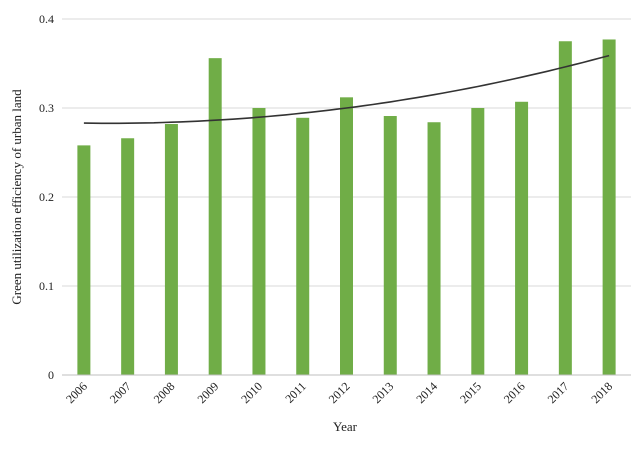 The width and height of the screenshot is (639, 450). I want to click on trendline-path, so click(346, 89).